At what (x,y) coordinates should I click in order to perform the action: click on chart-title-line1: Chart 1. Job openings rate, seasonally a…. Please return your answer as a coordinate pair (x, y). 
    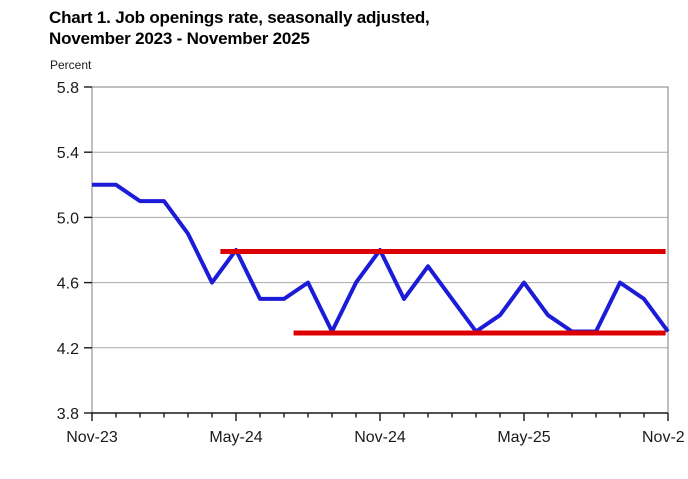
    Looking at the image, I should click on (239, 17).